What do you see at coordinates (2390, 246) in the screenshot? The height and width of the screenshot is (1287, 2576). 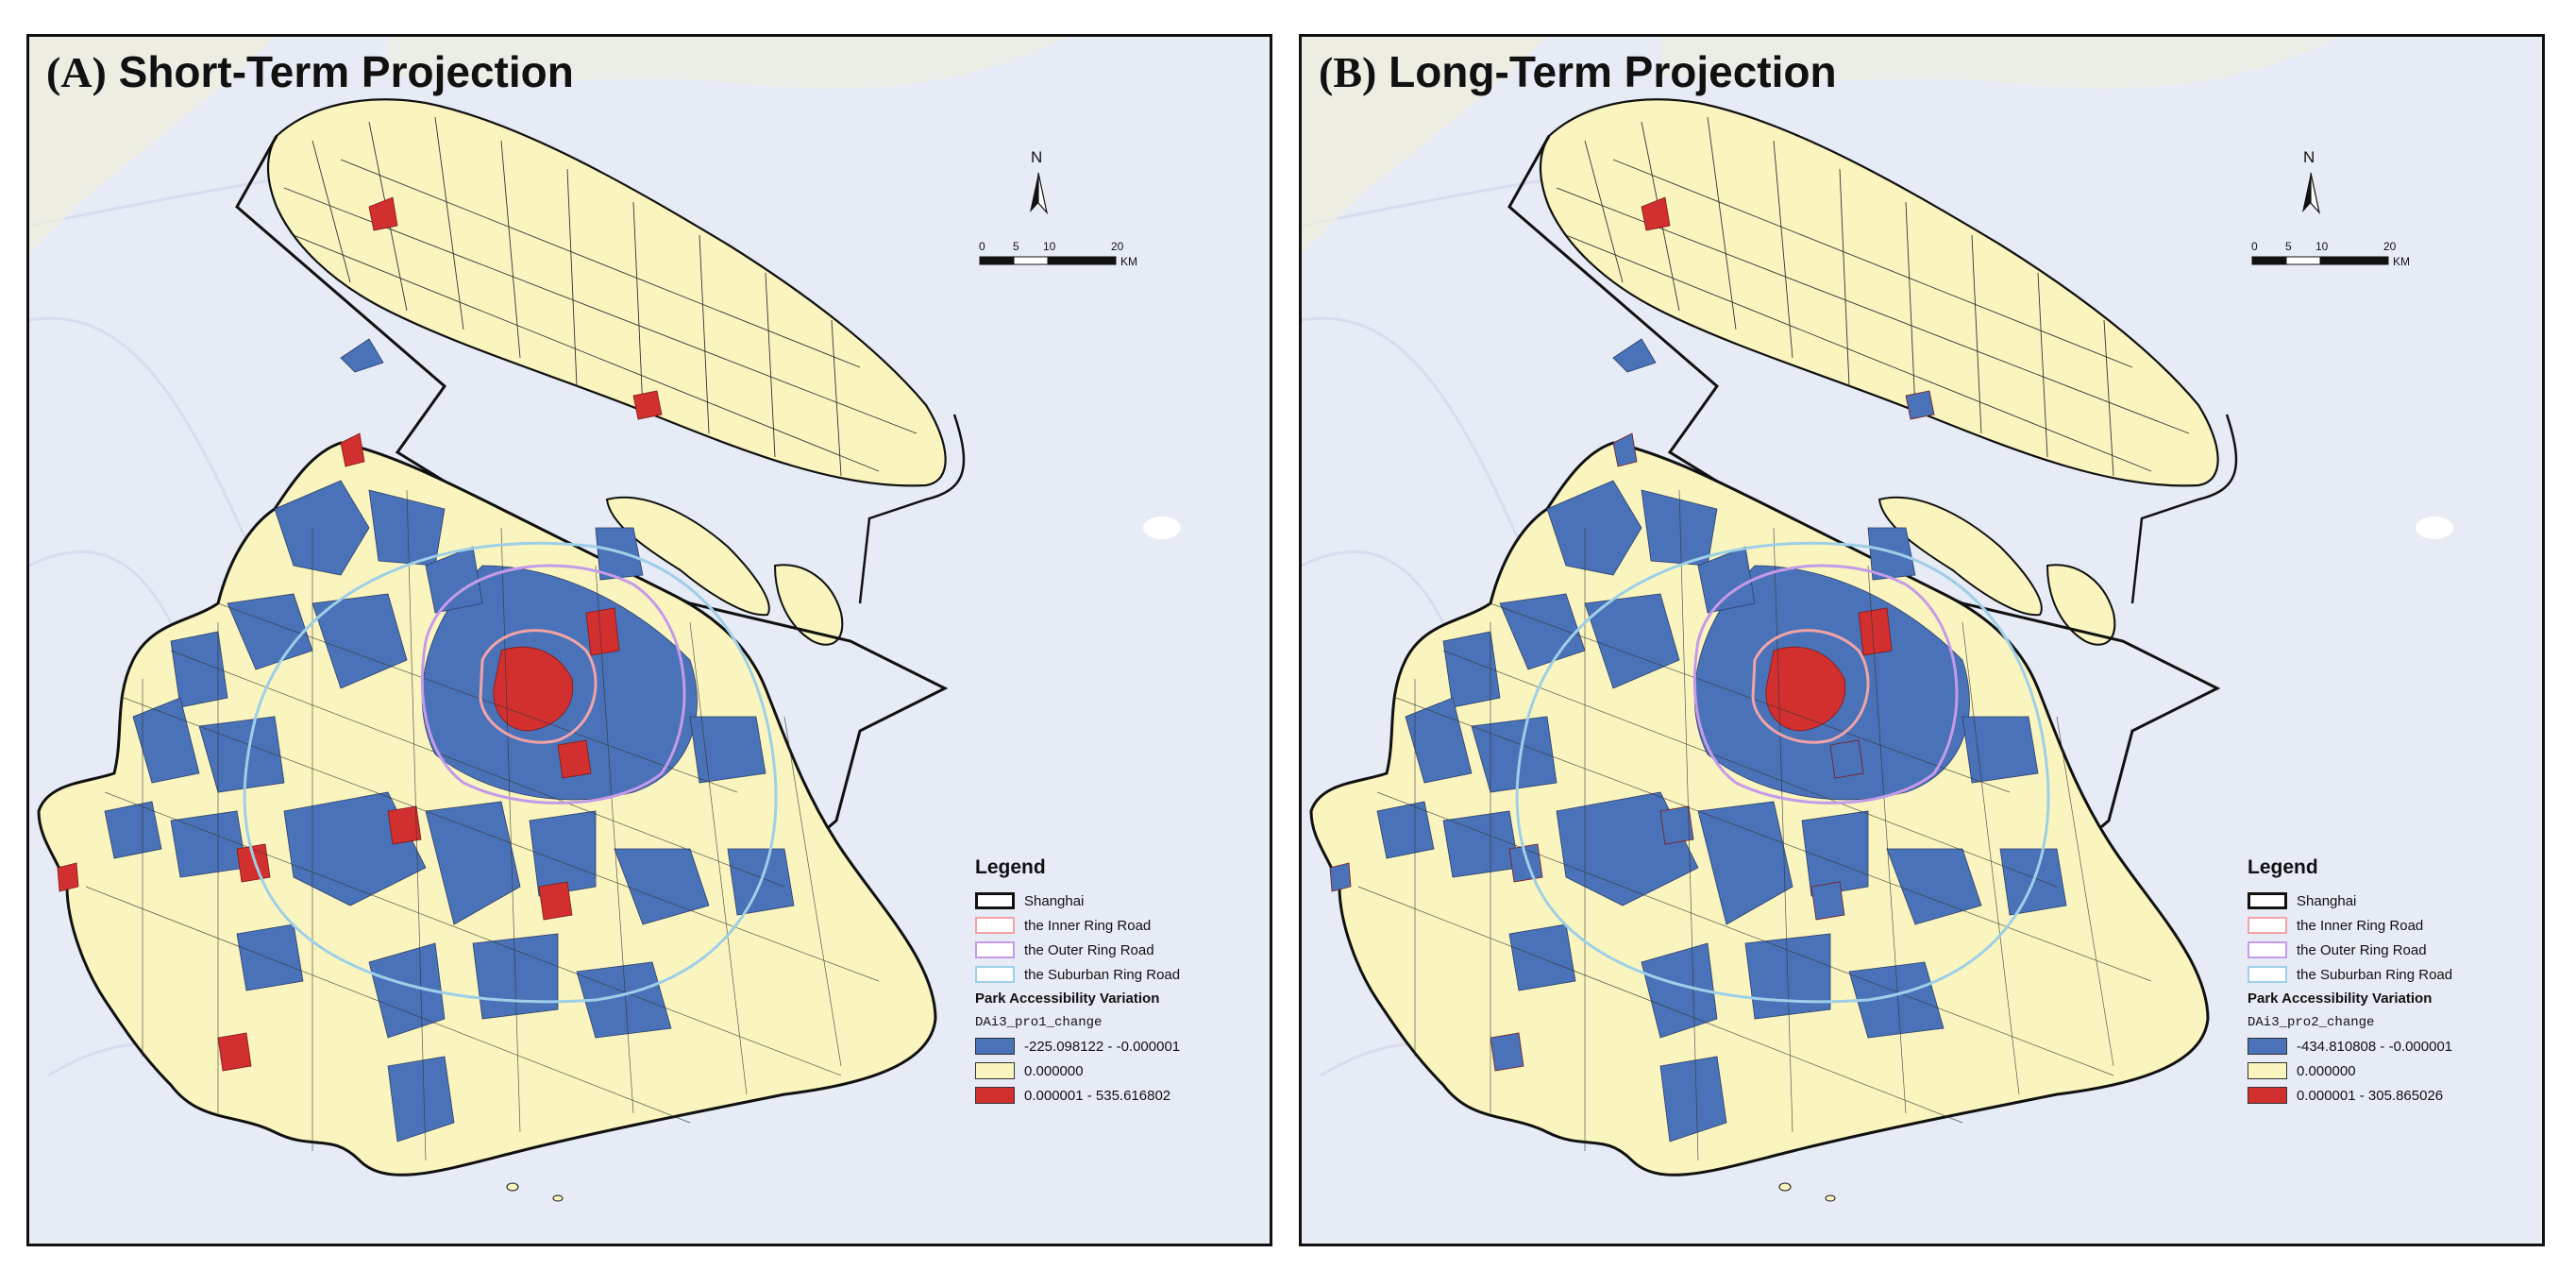 I see `scale-tick: 20` at bounding box center [2390, 246].